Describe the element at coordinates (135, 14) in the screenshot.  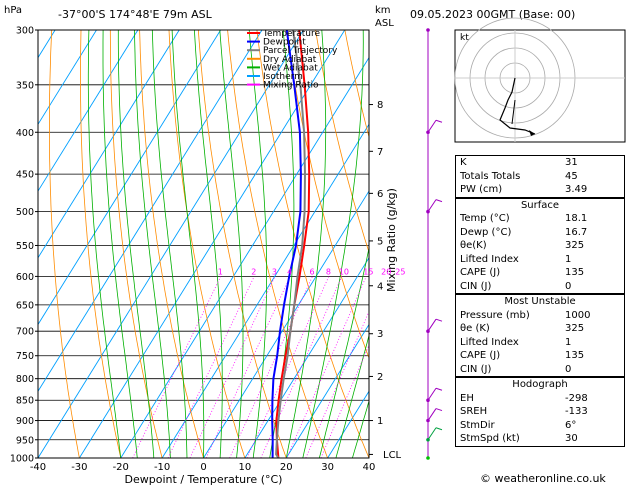
I see `location-title: -37°00'S 174°48'E 79m ASL` at that location.